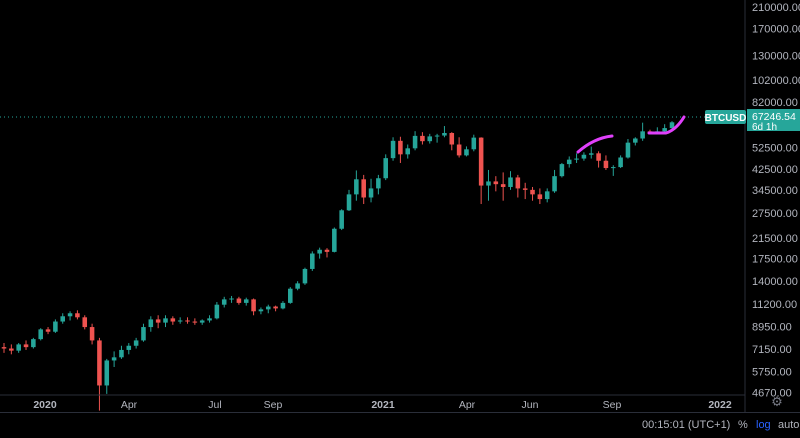  What do you see at coordinates (129, 405) in the screenshot?
I see `x-tick-label: Apr` at bounding box center [129, 405].